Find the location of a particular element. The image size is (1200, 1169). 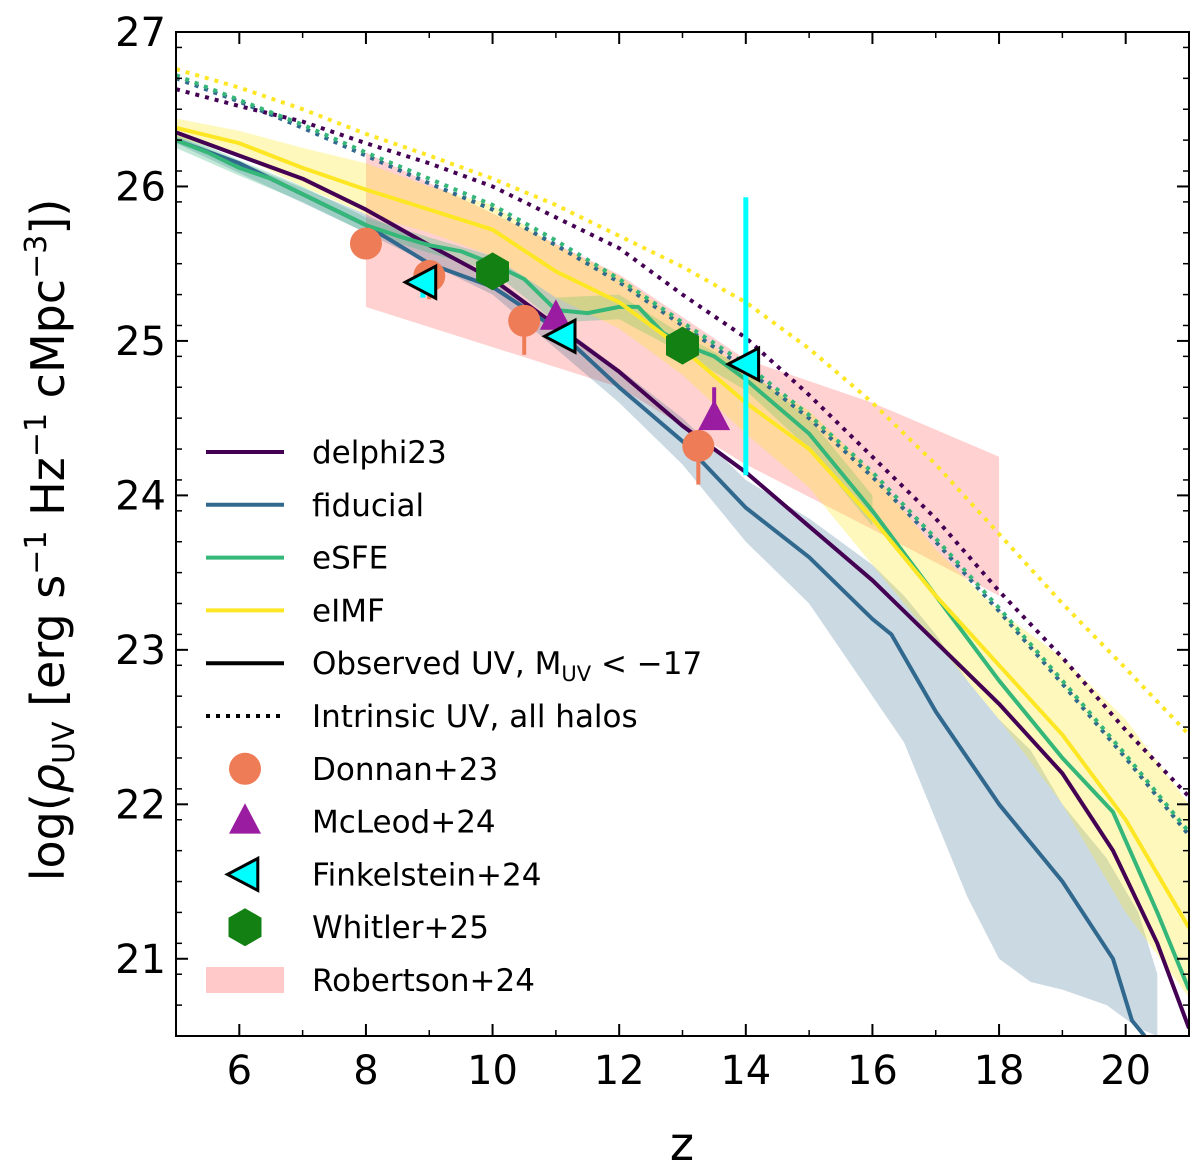

legend-label: Whitler+25 is located at coordinates (400, 928).